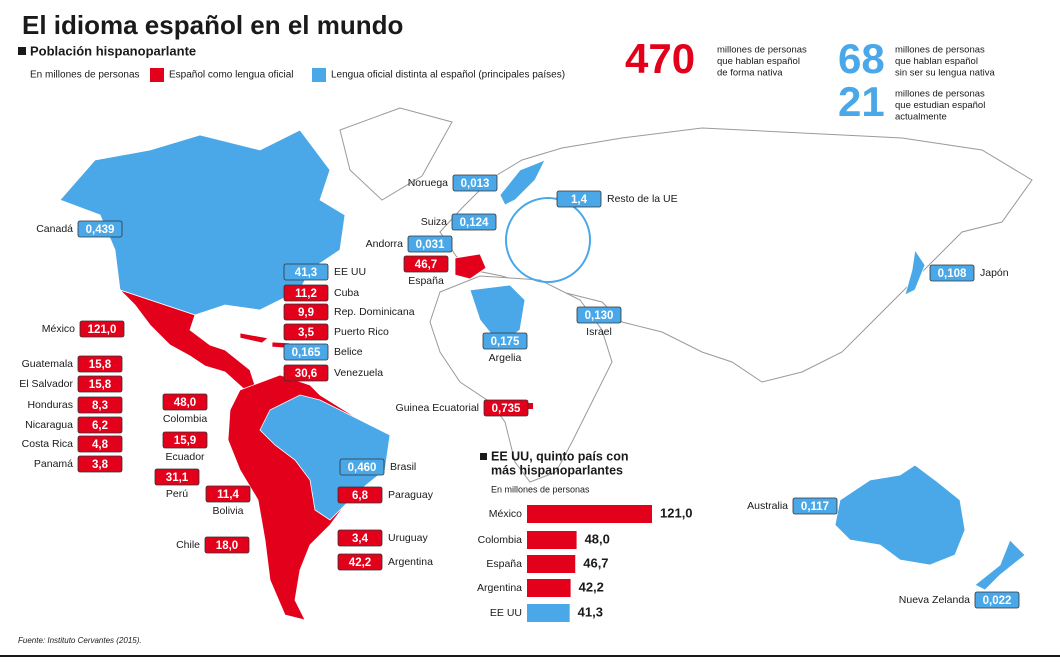  Describe the element at coordinates (374, 312) in the screenshot. I see `country-name: Rep. Dominicana` at that location.